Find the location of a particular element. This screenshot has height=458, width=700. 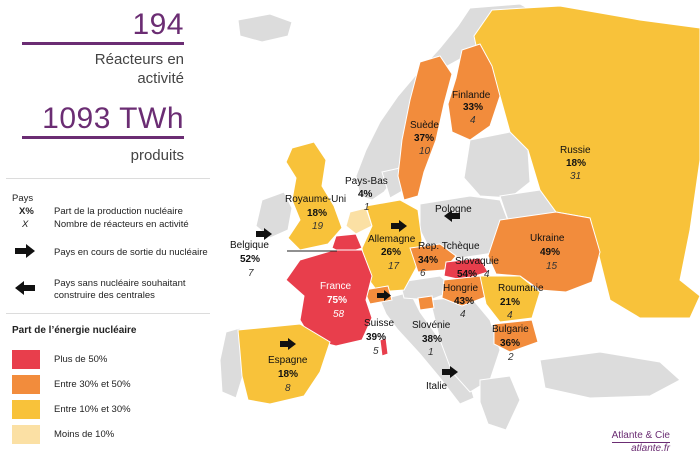

label-allemagne-count: 17 is located at coordinates (394, 266).